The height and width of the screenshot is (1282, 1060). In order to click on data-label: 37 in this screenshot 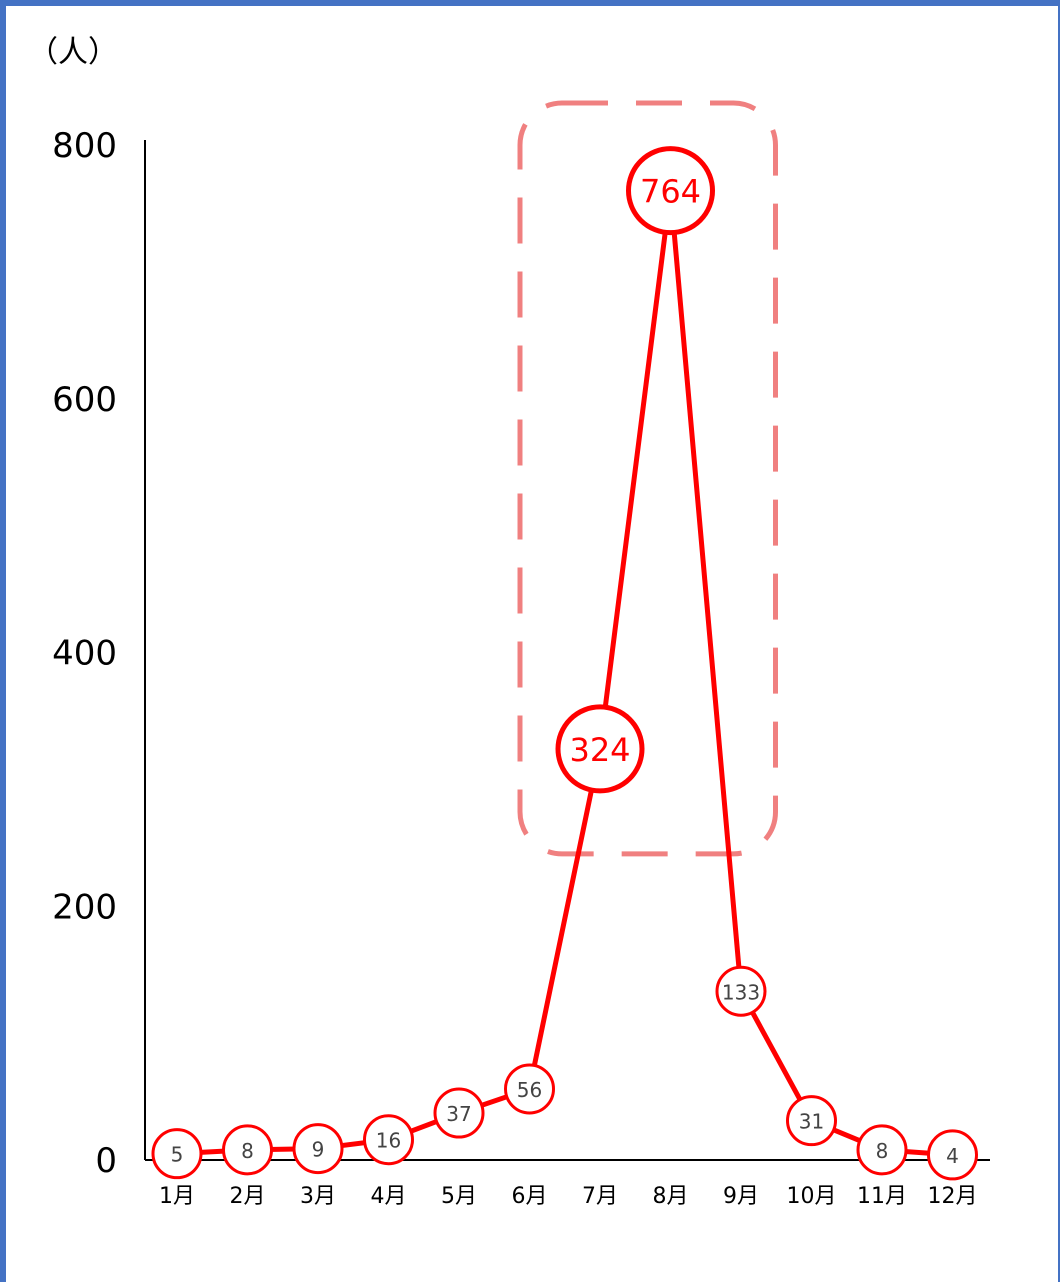, I will do `click(458, 1114)`.